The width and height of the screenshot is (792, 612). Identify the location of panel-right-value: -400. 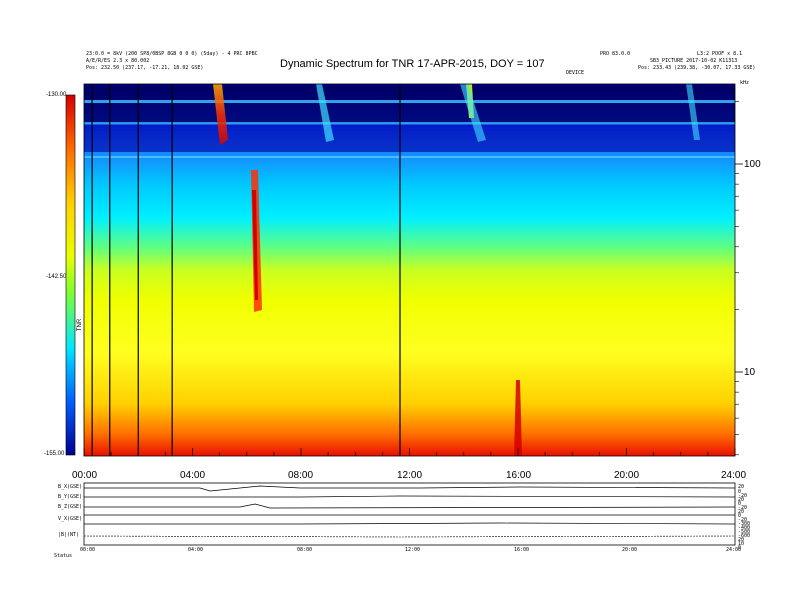
(744, 528).